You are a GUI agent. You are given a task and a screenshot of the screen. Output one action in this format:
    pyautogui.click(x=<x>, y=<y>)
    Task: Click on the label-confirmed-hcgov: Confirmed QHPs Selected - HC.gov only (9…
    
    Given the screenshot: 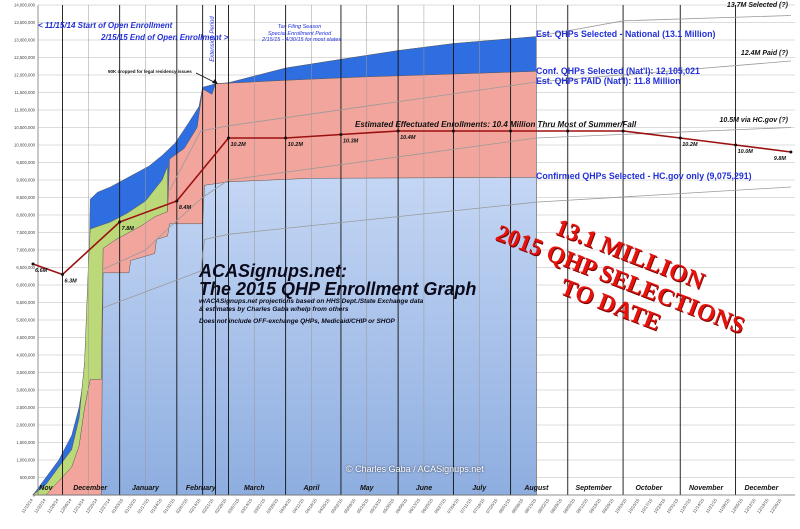 What is the action you would take?
    pyautogui.click(x=644, y=176)
    